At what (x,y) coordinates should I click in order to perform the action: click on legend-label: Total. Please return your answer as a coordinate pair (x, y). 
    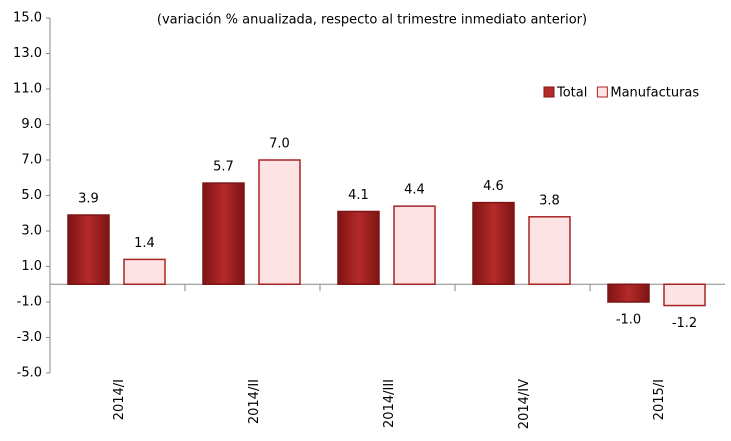
    Looking at the image, I should click on (571, 93).